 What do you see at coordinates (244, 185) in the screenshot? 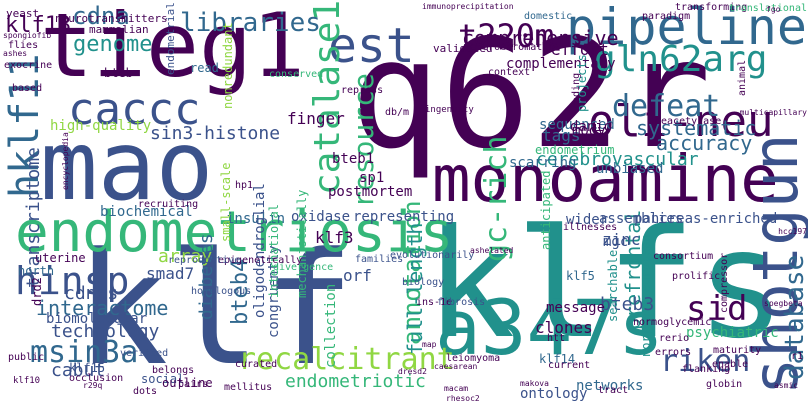
I see `word-hp1: hp1` at bounding box center [244, 185].